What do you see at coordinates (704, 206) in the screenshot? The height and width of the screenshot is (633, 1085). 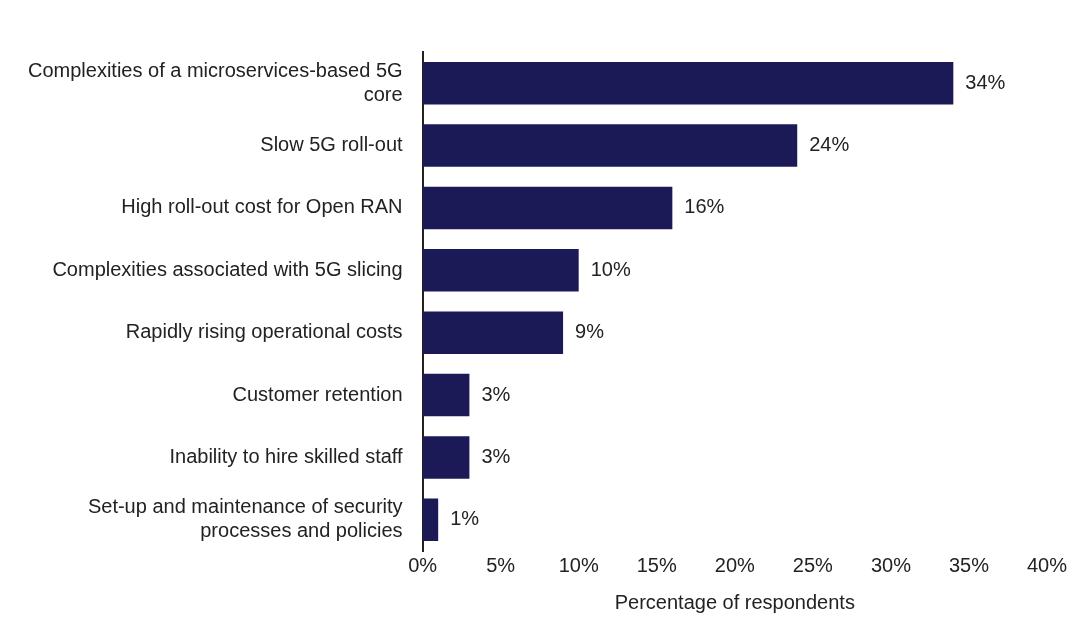 I see `data-label: 16%` at bounding box center [704, 206].